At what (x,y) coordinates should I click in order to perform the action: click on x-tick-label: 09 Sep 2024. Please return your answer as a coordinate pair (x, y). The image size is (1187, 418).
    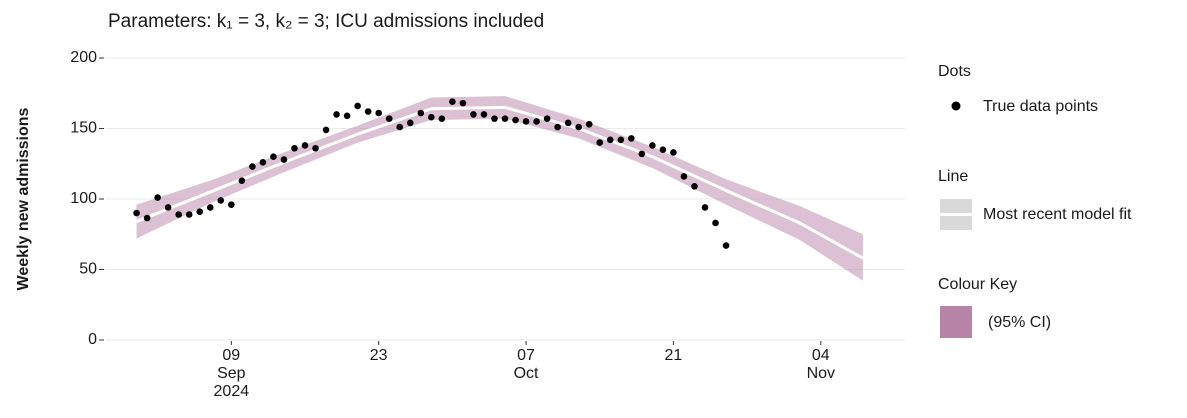
    Looking at the image, I should click on (232, 373).